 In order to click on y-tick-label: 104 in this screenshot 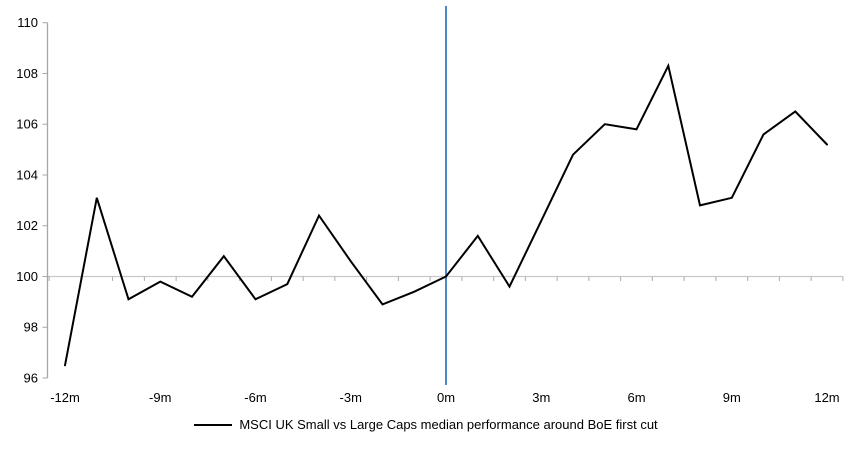, I will do `click(27, 174)`.